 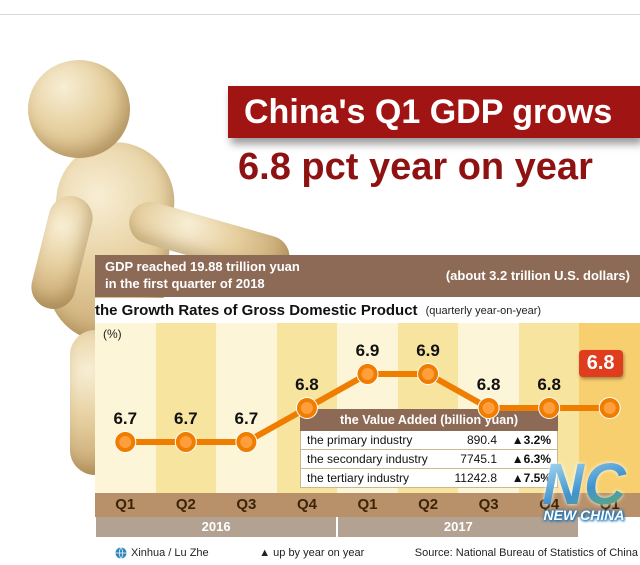 I want to click on year-band: 2016, so click(x=216, y=527).